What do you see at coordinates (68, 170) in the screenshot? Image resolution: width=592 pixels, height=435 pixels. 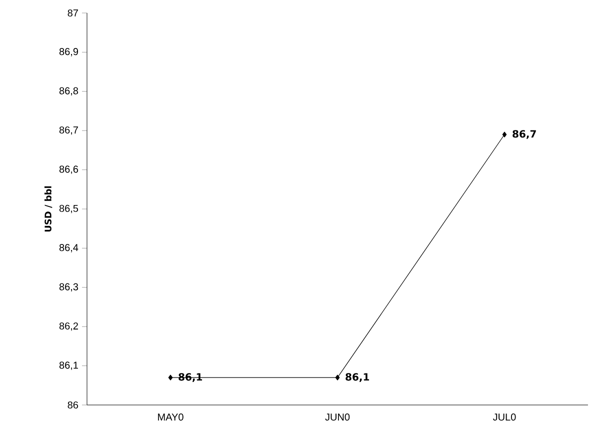 I see `y-tick-label: 86,6` at bounding box center [68, 170].